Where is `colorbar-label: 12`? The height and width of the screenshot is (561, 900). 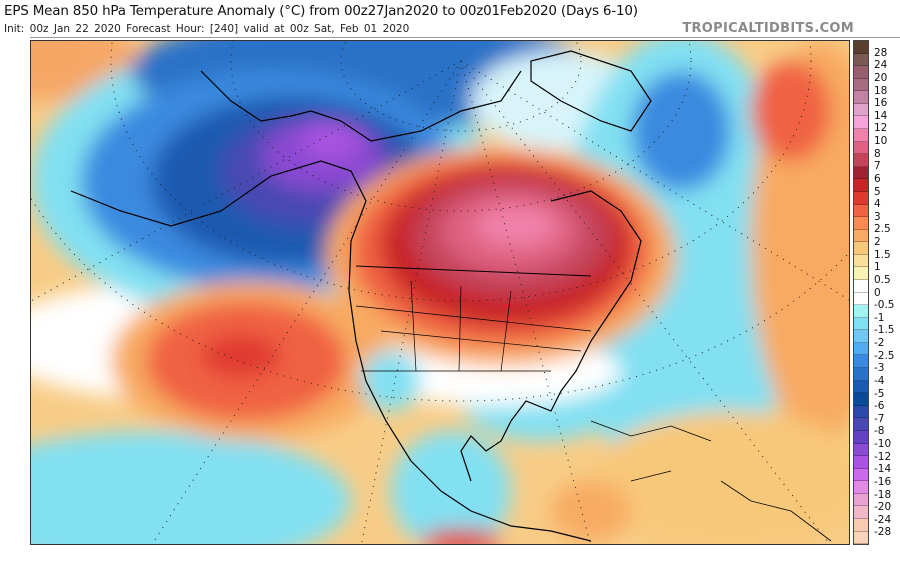 colorbar-label: 12 is located at coordinates (881, 128).